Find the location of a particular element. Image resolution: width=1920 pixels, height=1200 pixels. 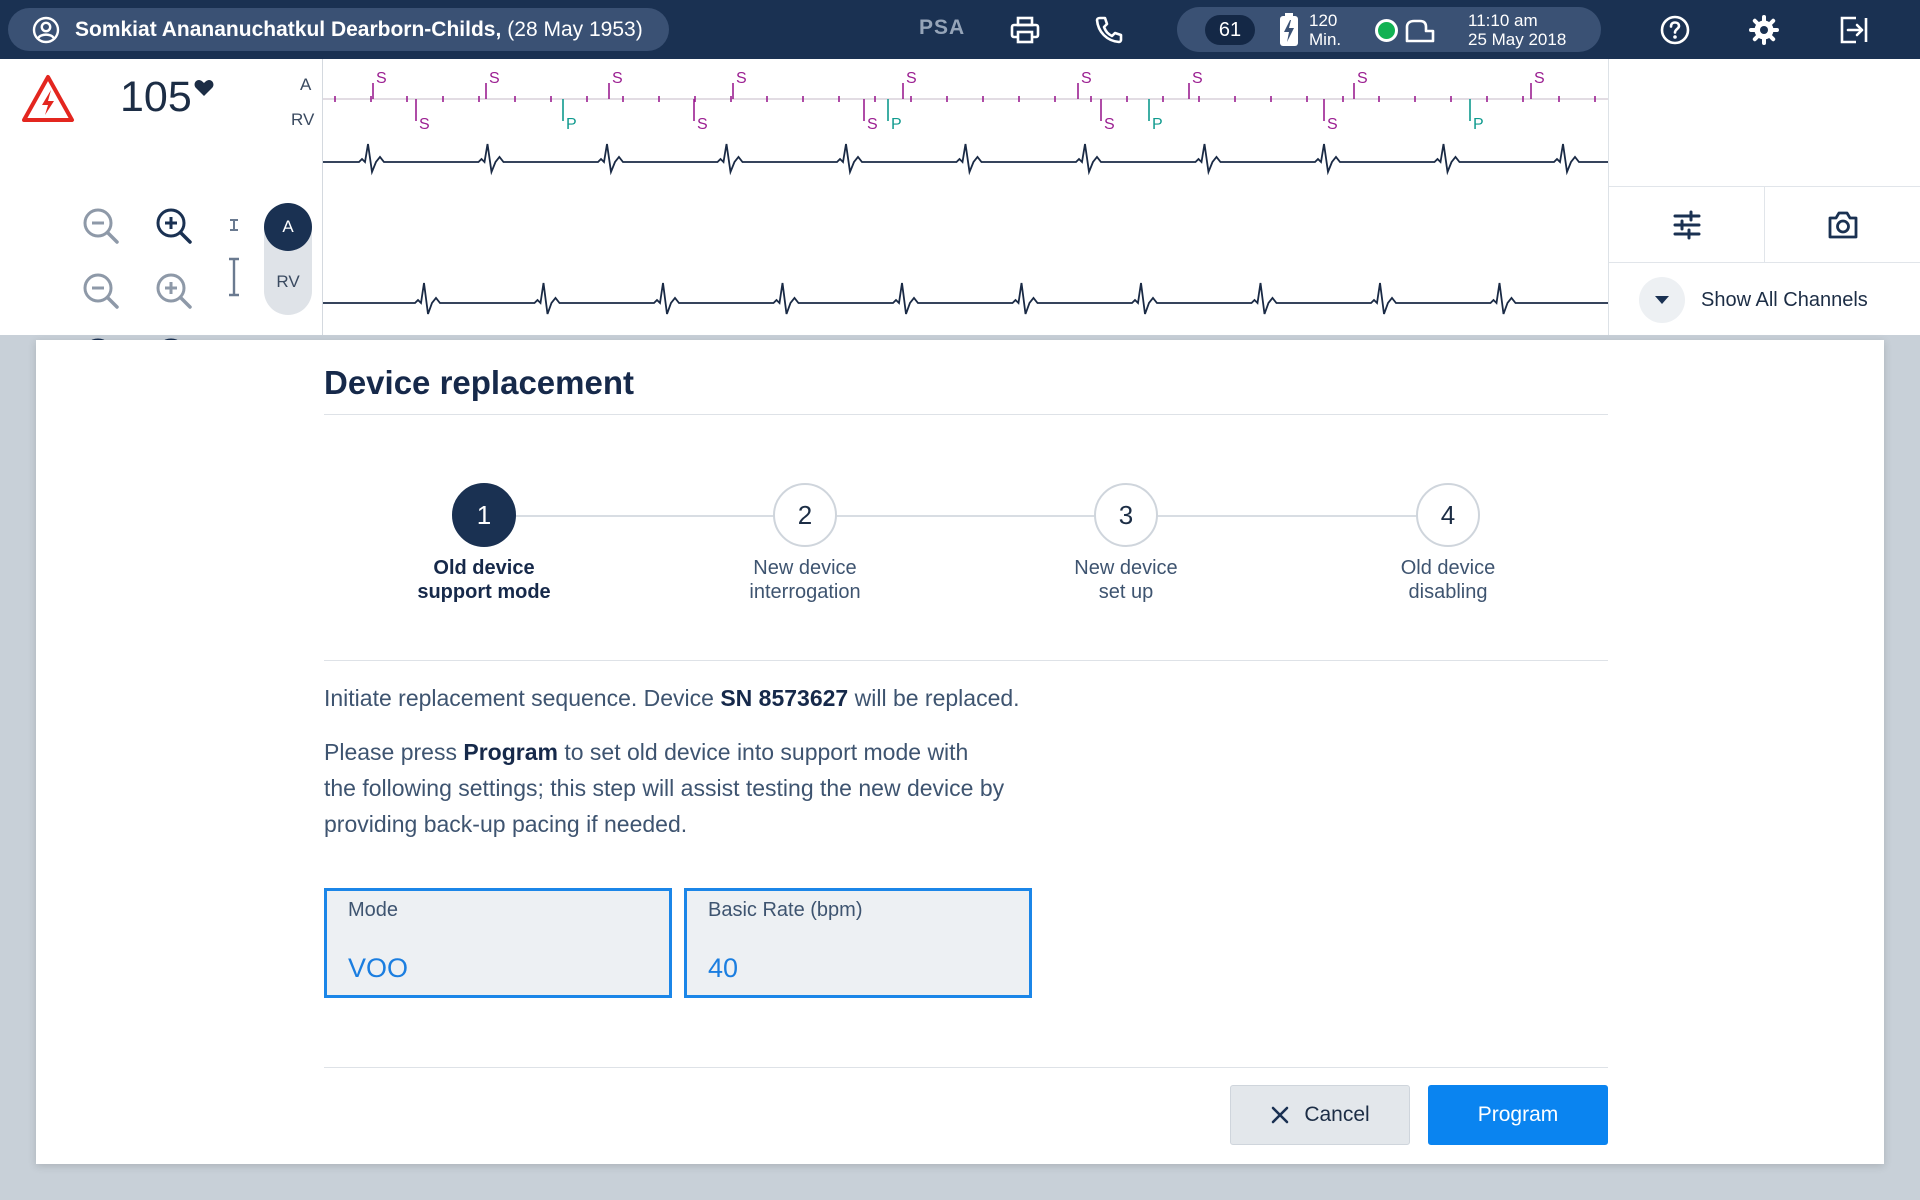

dialog-title: Device replacement is located at coordinates (479, 382).